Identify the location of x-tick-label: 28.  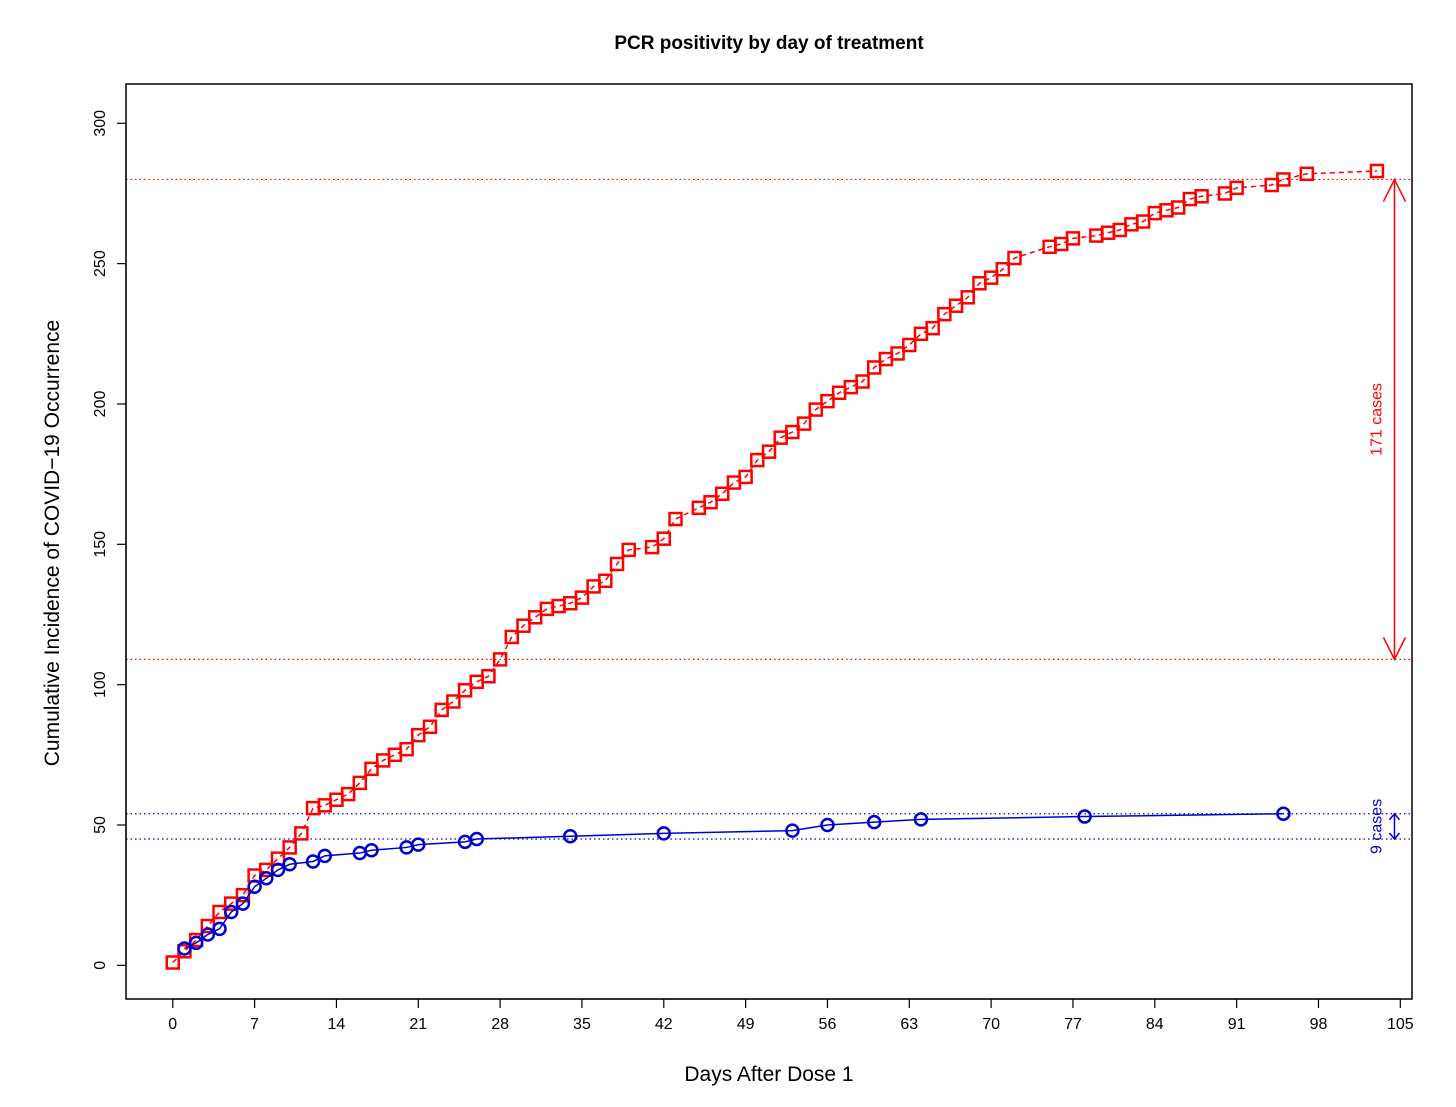
(500, 1024).